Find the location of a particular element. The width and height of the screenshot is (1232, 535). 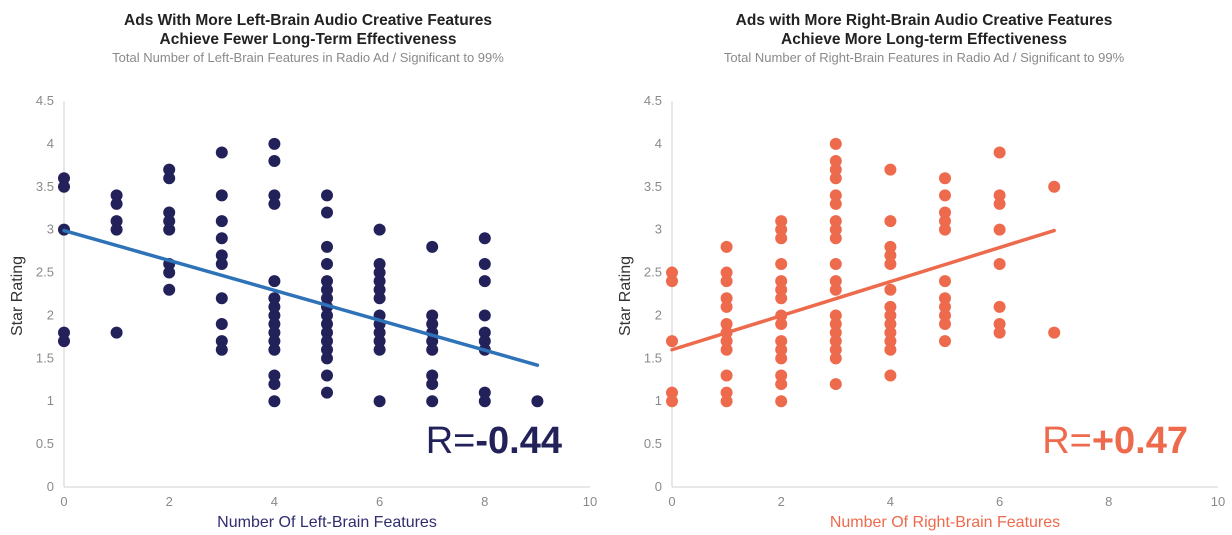

y-axis-label: Star Rating is located at coordinates (17, 296).